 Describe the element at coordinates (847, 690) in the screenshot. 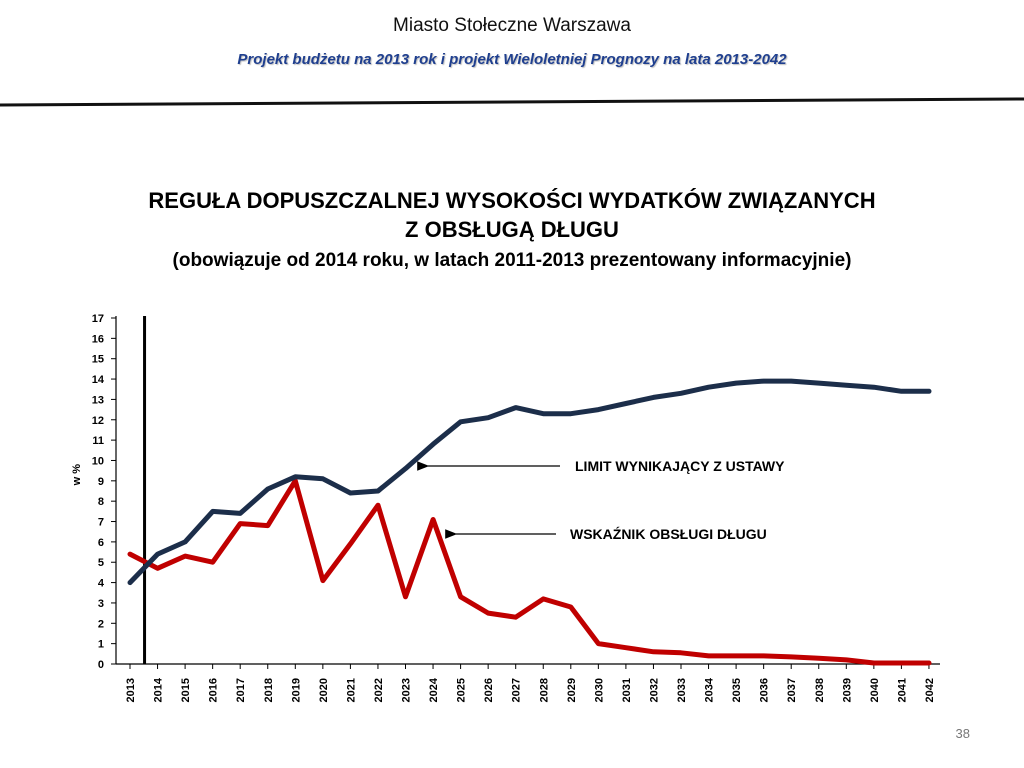

I see `x-tick-label: 2039` at that location.